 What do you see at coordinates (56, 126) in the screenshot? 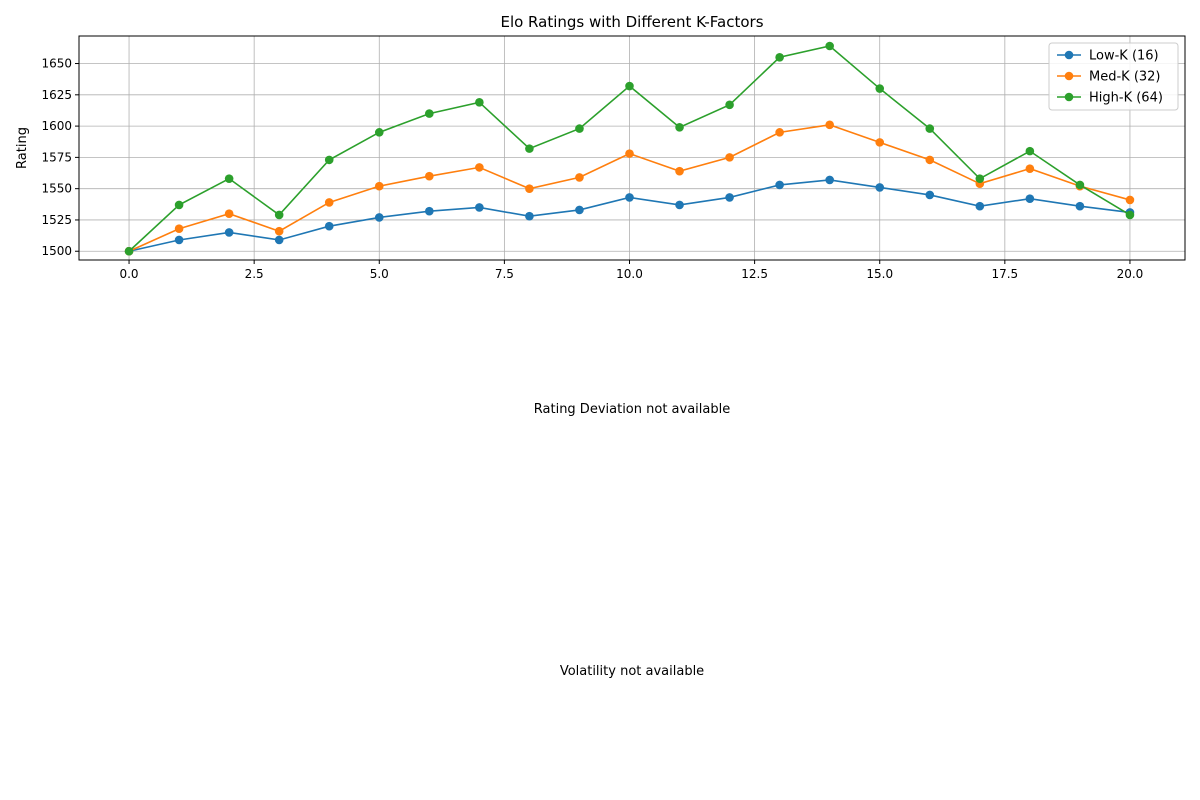
I see `y-tick-label: 1600` at bounding box center [56, 126].